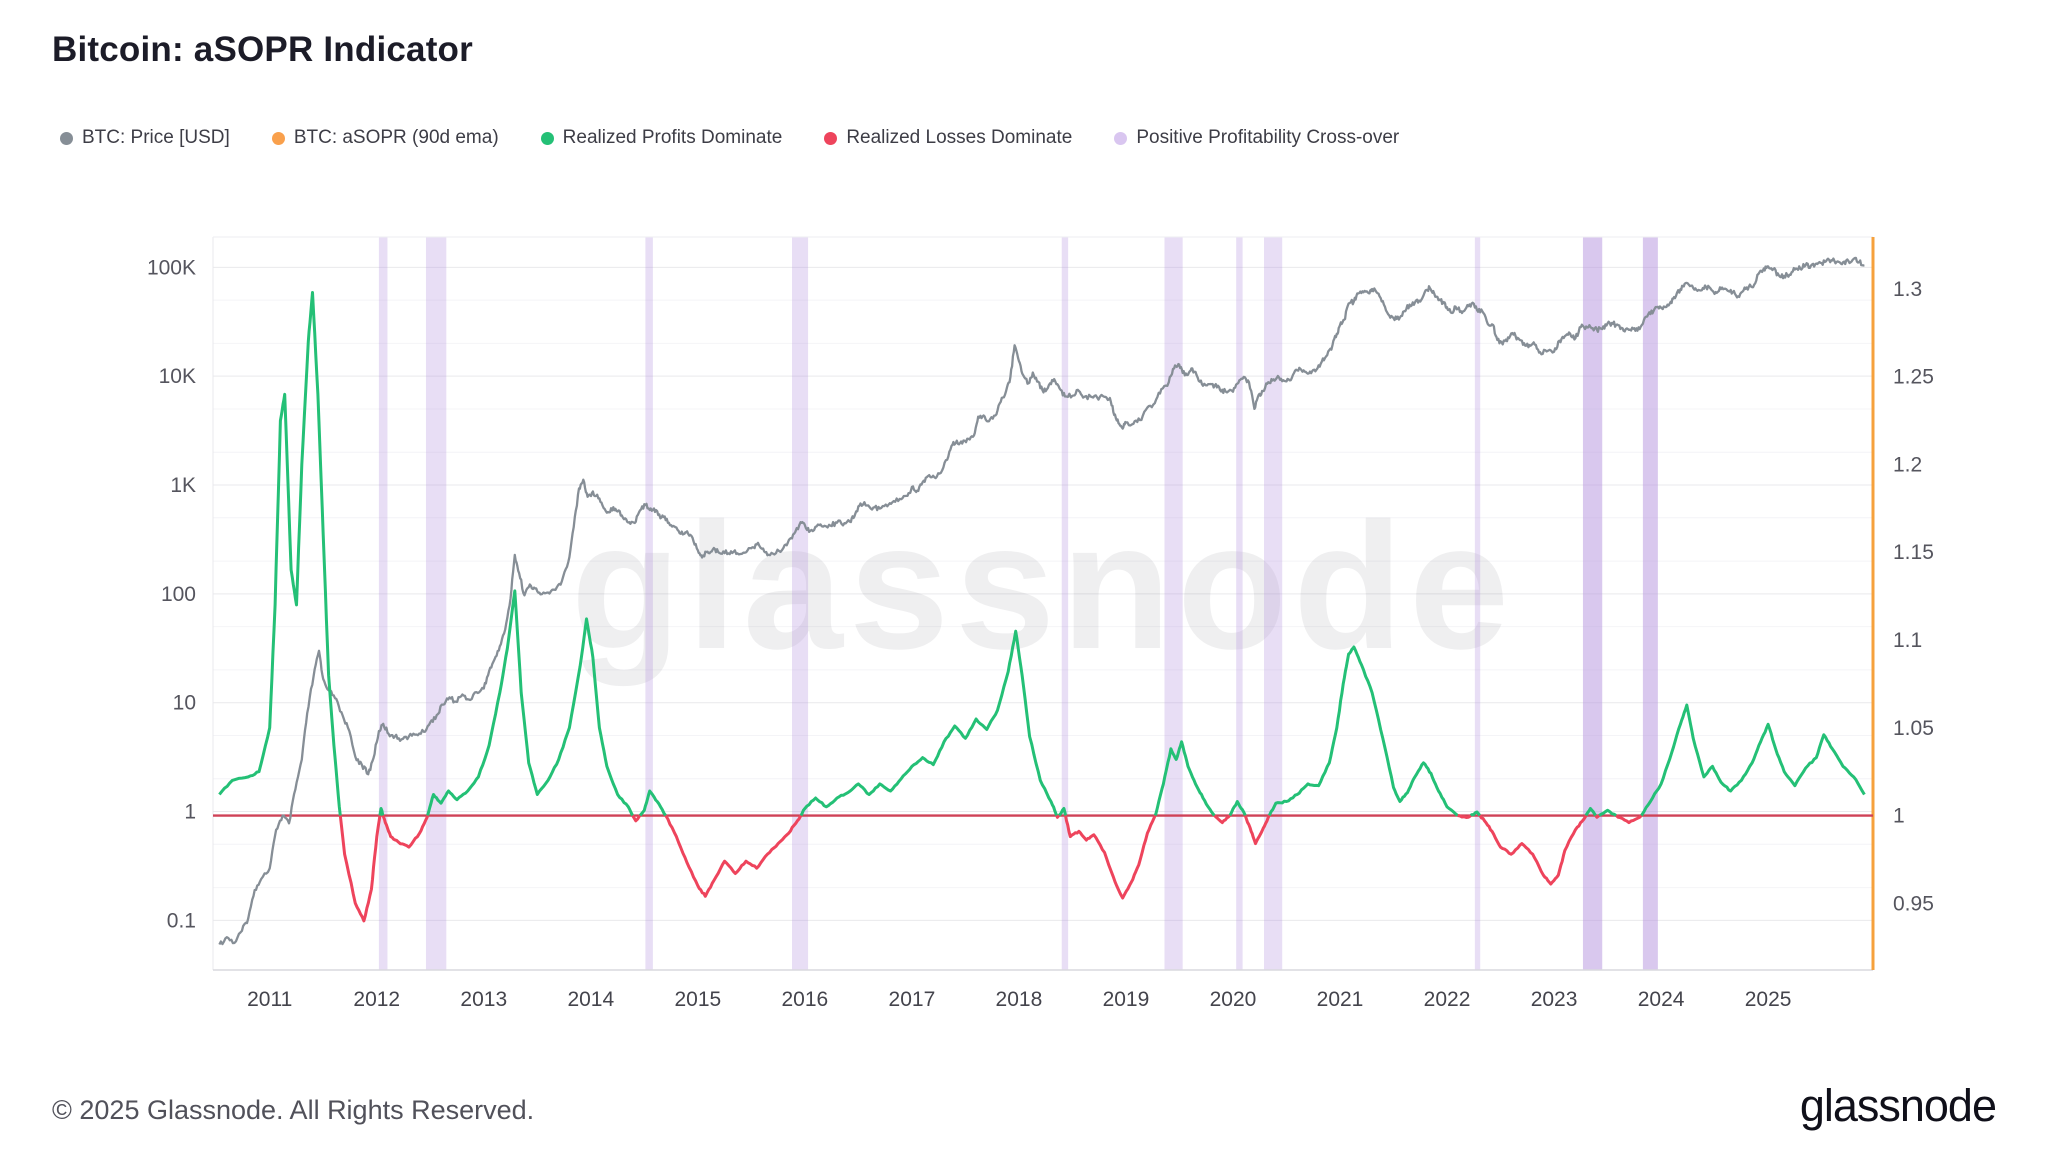 The height and width of the screenshot is (1152, 2048). What do you see at coordinates (1907, 289) in the screenshot?
I see `right-axis-label: 1.3` at bounding box center [1907, 289].